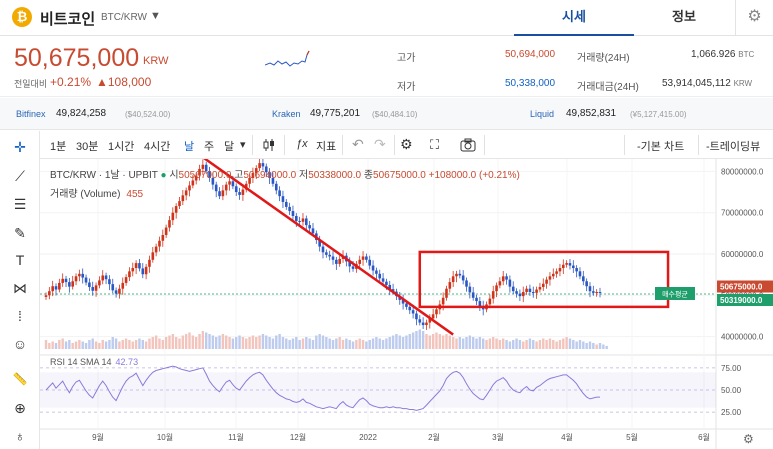 This screenshot has height=449, width=773. I want to click on chevron-down-icon: ▼, so click(155, 16).